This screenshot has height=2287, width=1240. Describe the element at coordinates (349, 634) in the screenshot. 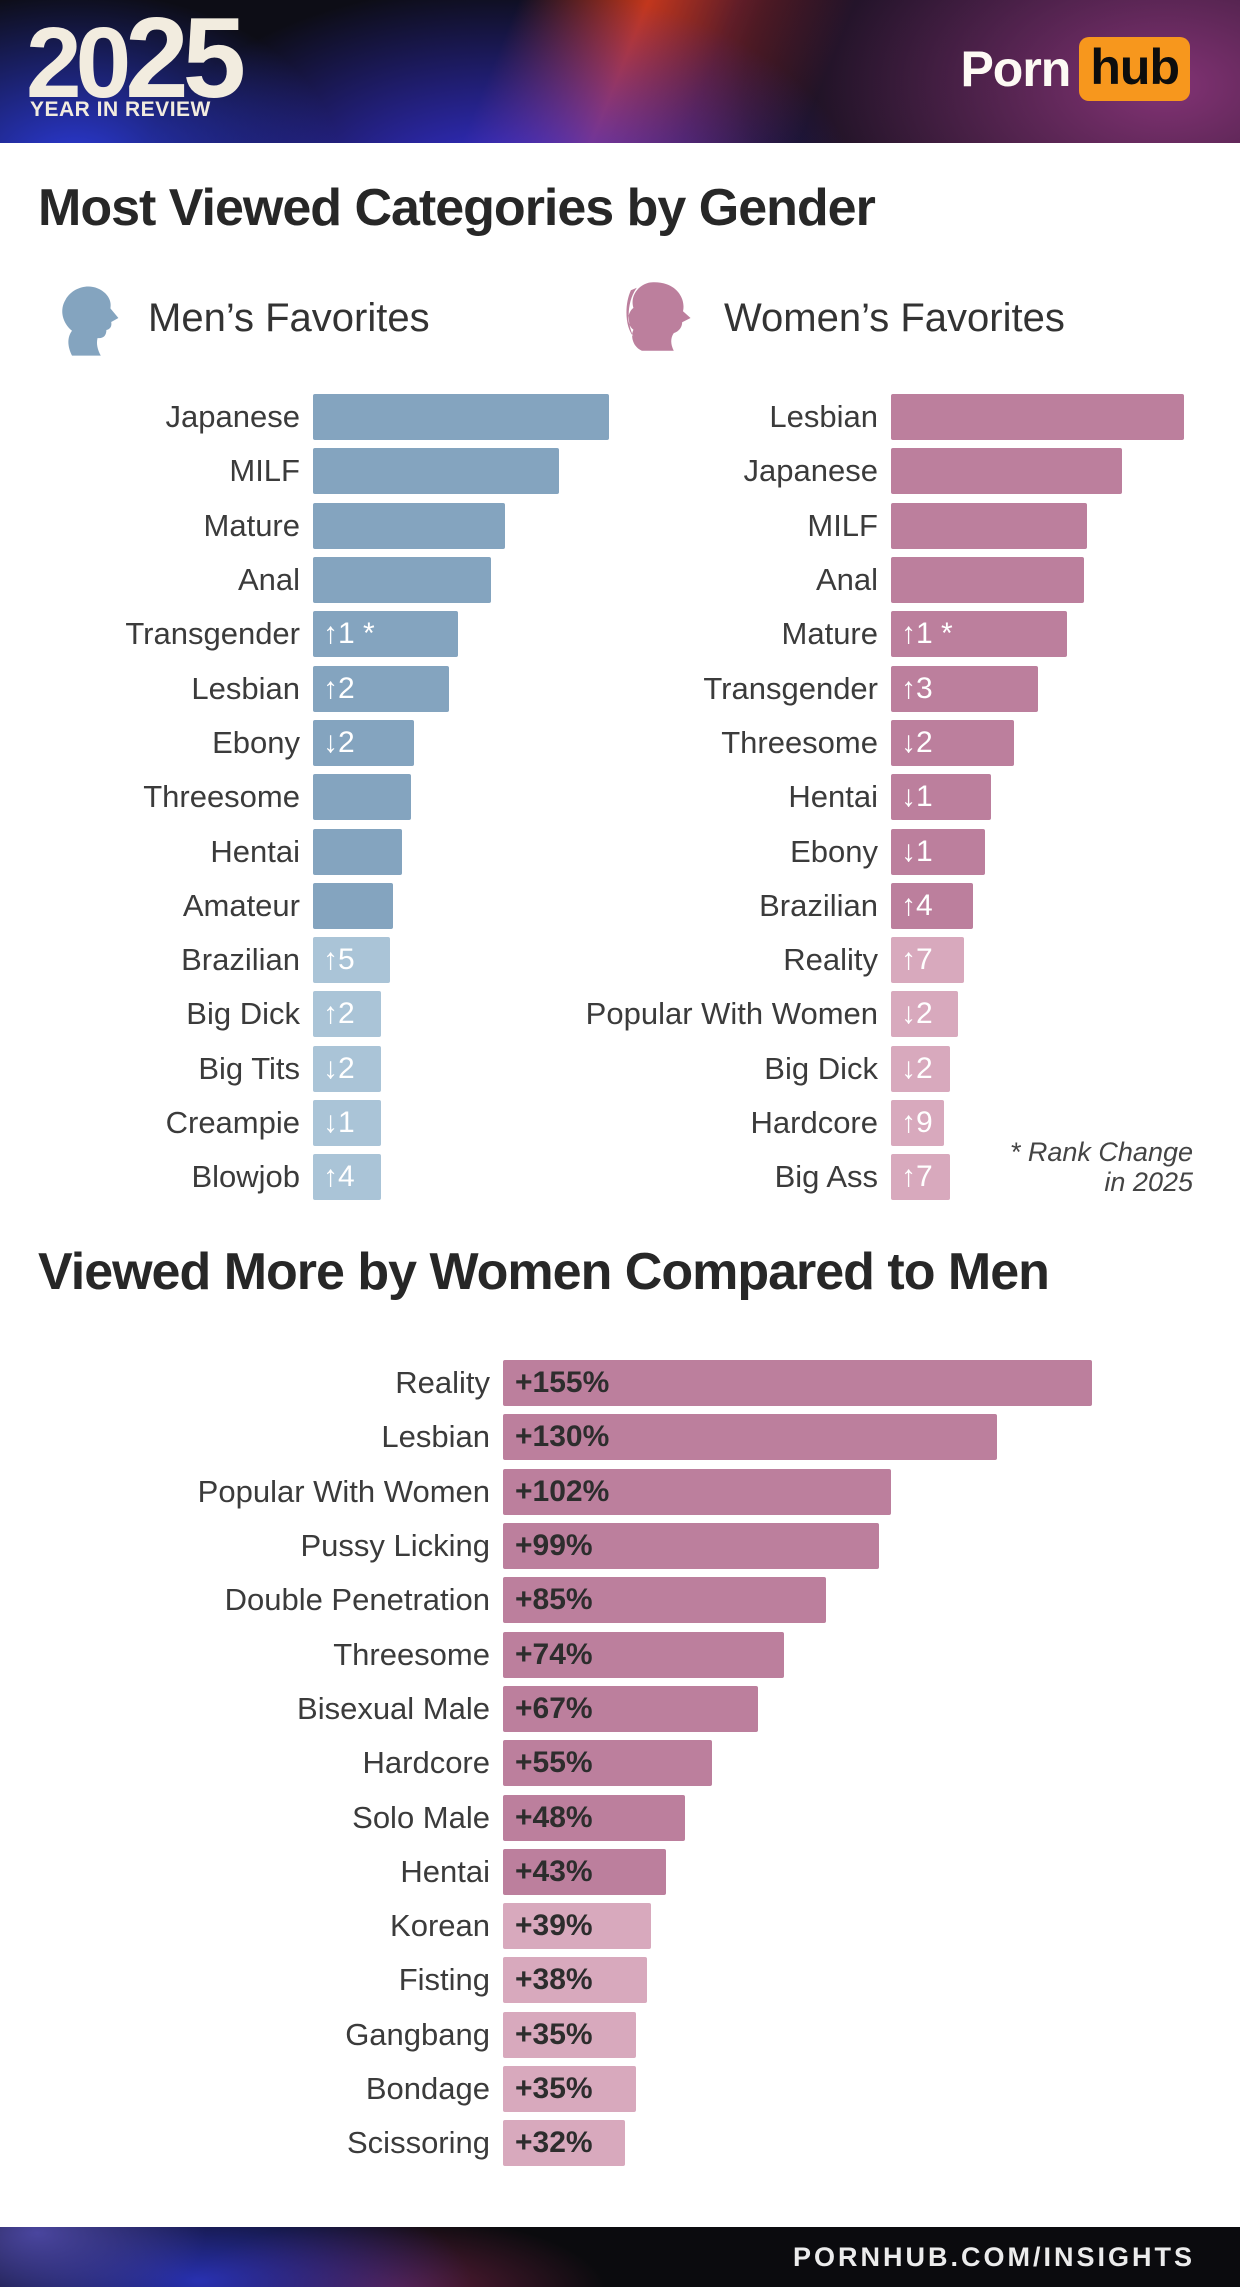

I see `rank-change-badge: ↑1 *` at that location.